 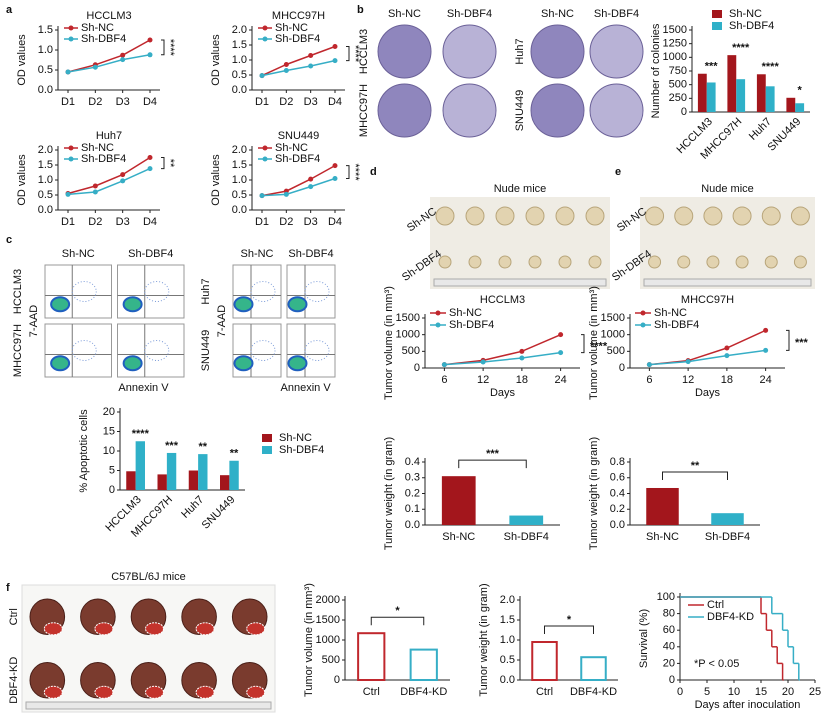 I want to click on y-axis-label: Number of colonies, so click(x=656, y=70).